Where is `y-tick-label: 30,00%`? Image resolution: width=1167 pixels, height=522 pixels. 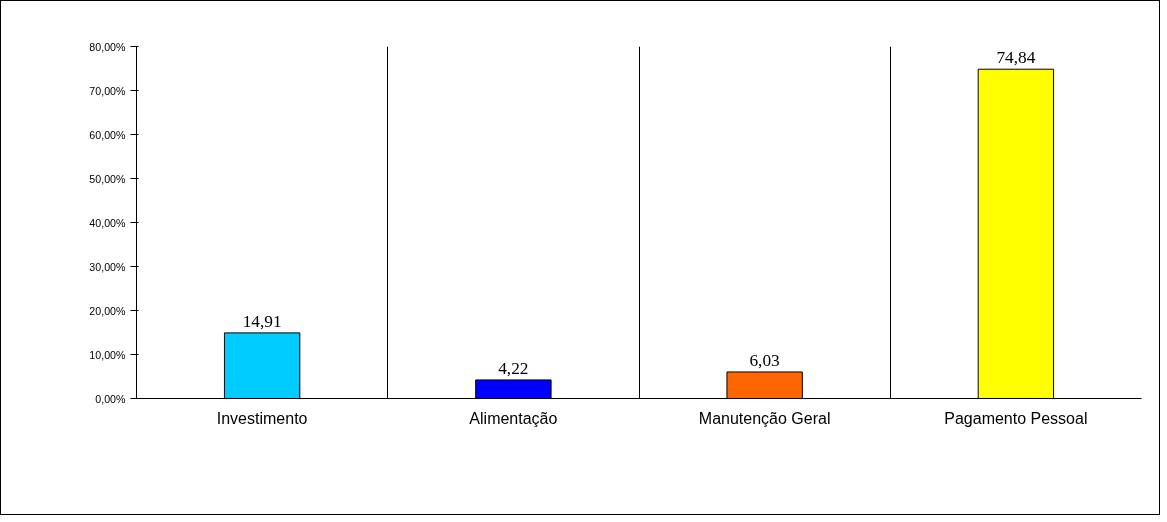 y-tick-label: 30,00% is located at coordinates (108, 266).